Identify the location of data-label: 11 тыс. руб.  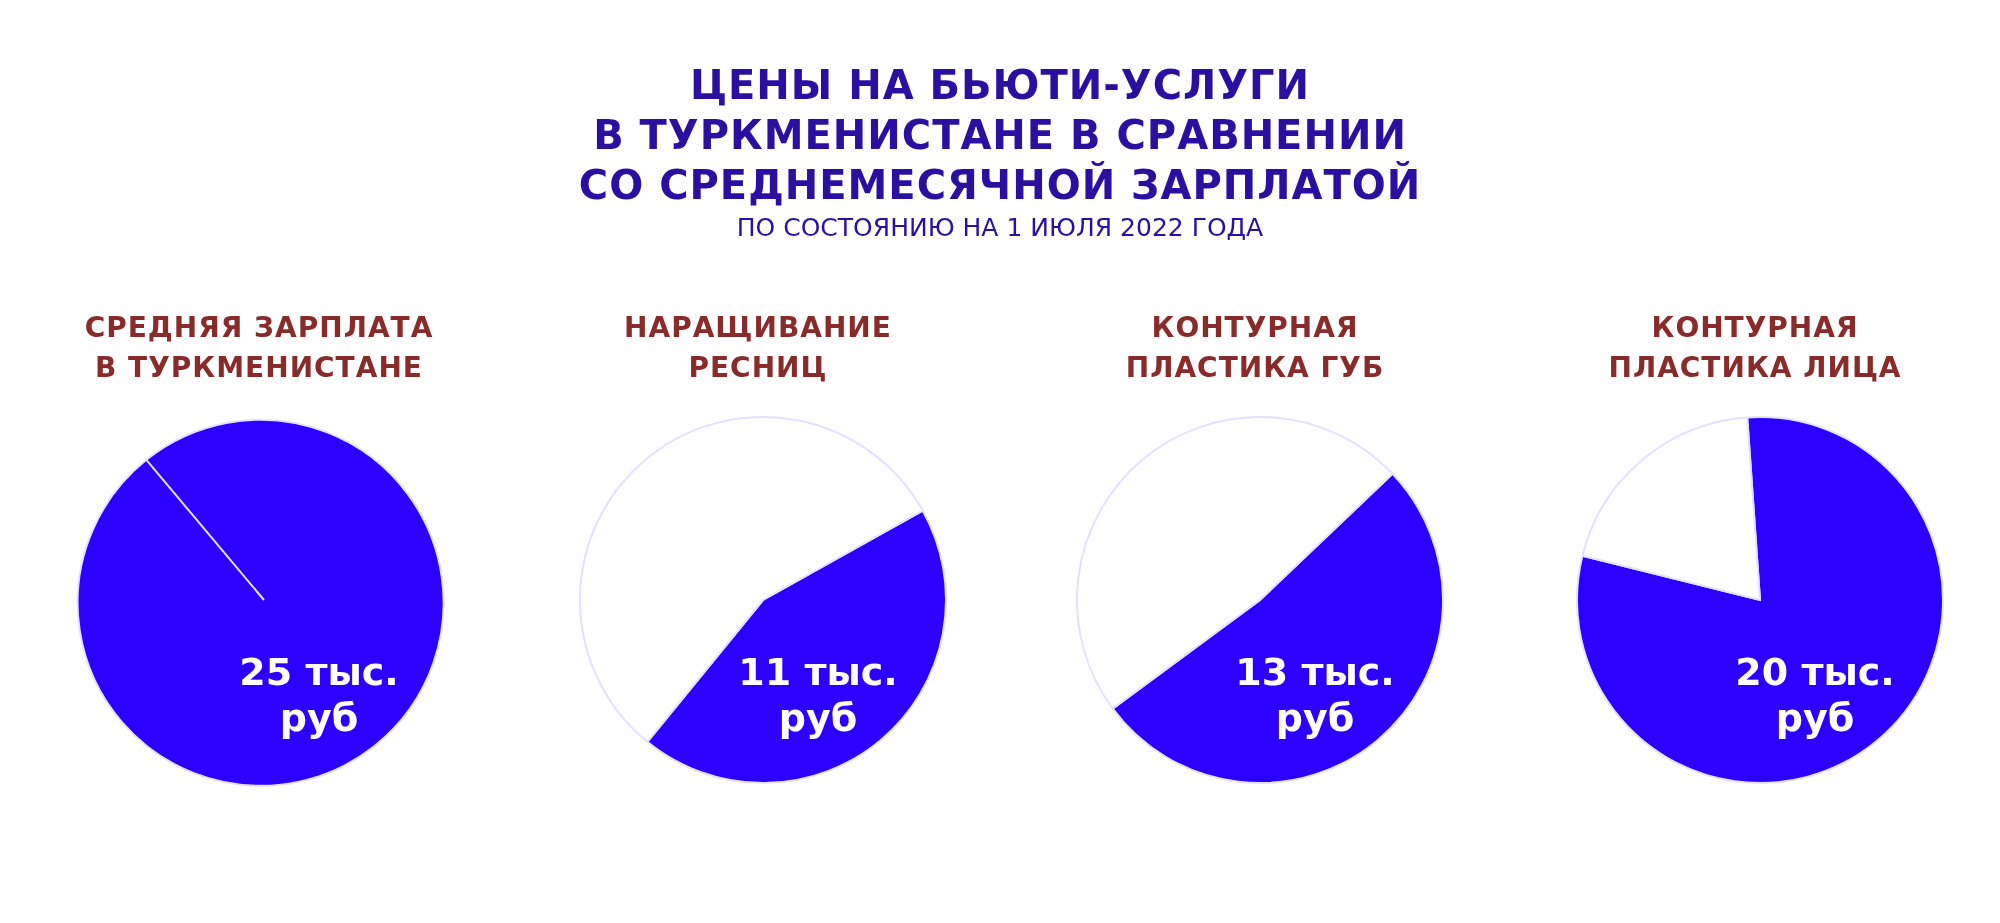
(818, 695).